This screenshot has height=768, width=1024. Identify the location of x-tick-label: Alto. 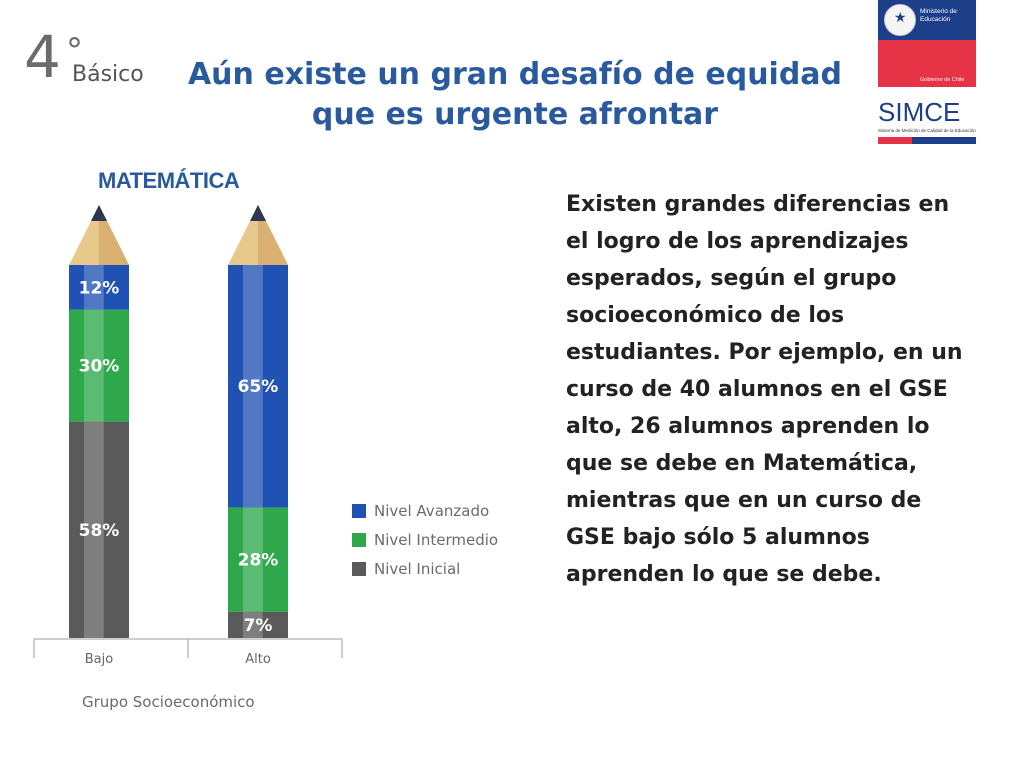
(258, 659).